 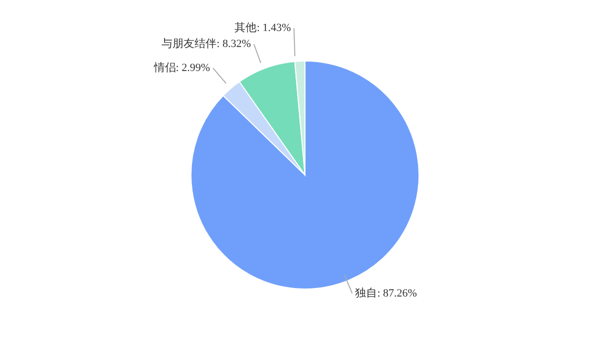 What do you see at coordinates (206, 43) in the screenshot?
I see `slice-label: 与朋友结伴: 8.32%` at bounding box center [206, 43].